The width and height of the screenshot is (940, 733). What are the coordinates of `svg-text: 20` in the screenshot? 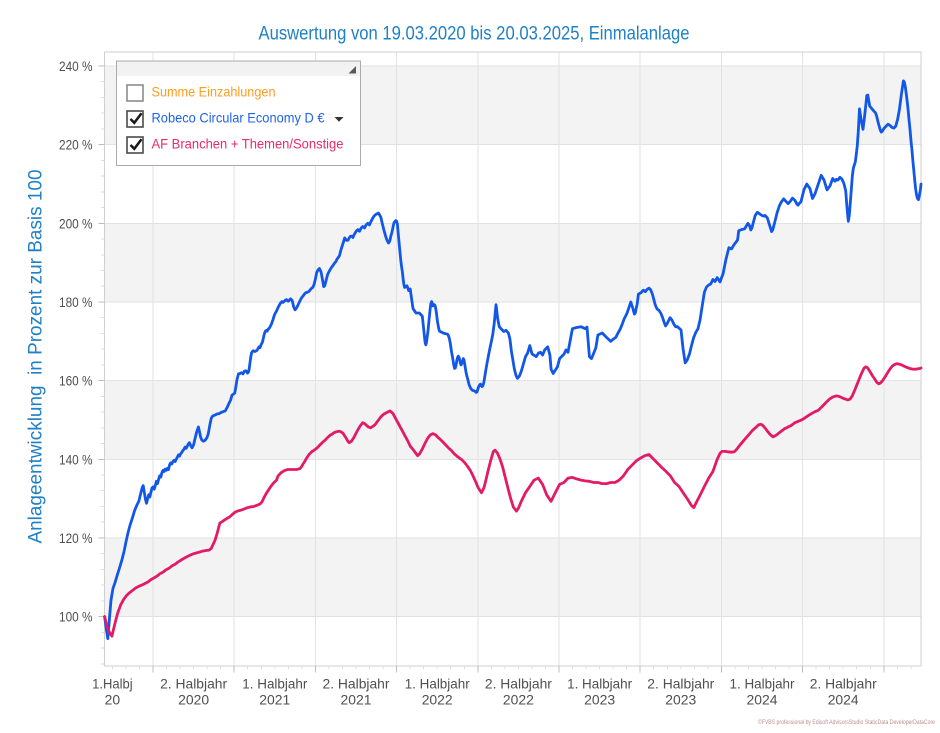 It's located at (113, 700).